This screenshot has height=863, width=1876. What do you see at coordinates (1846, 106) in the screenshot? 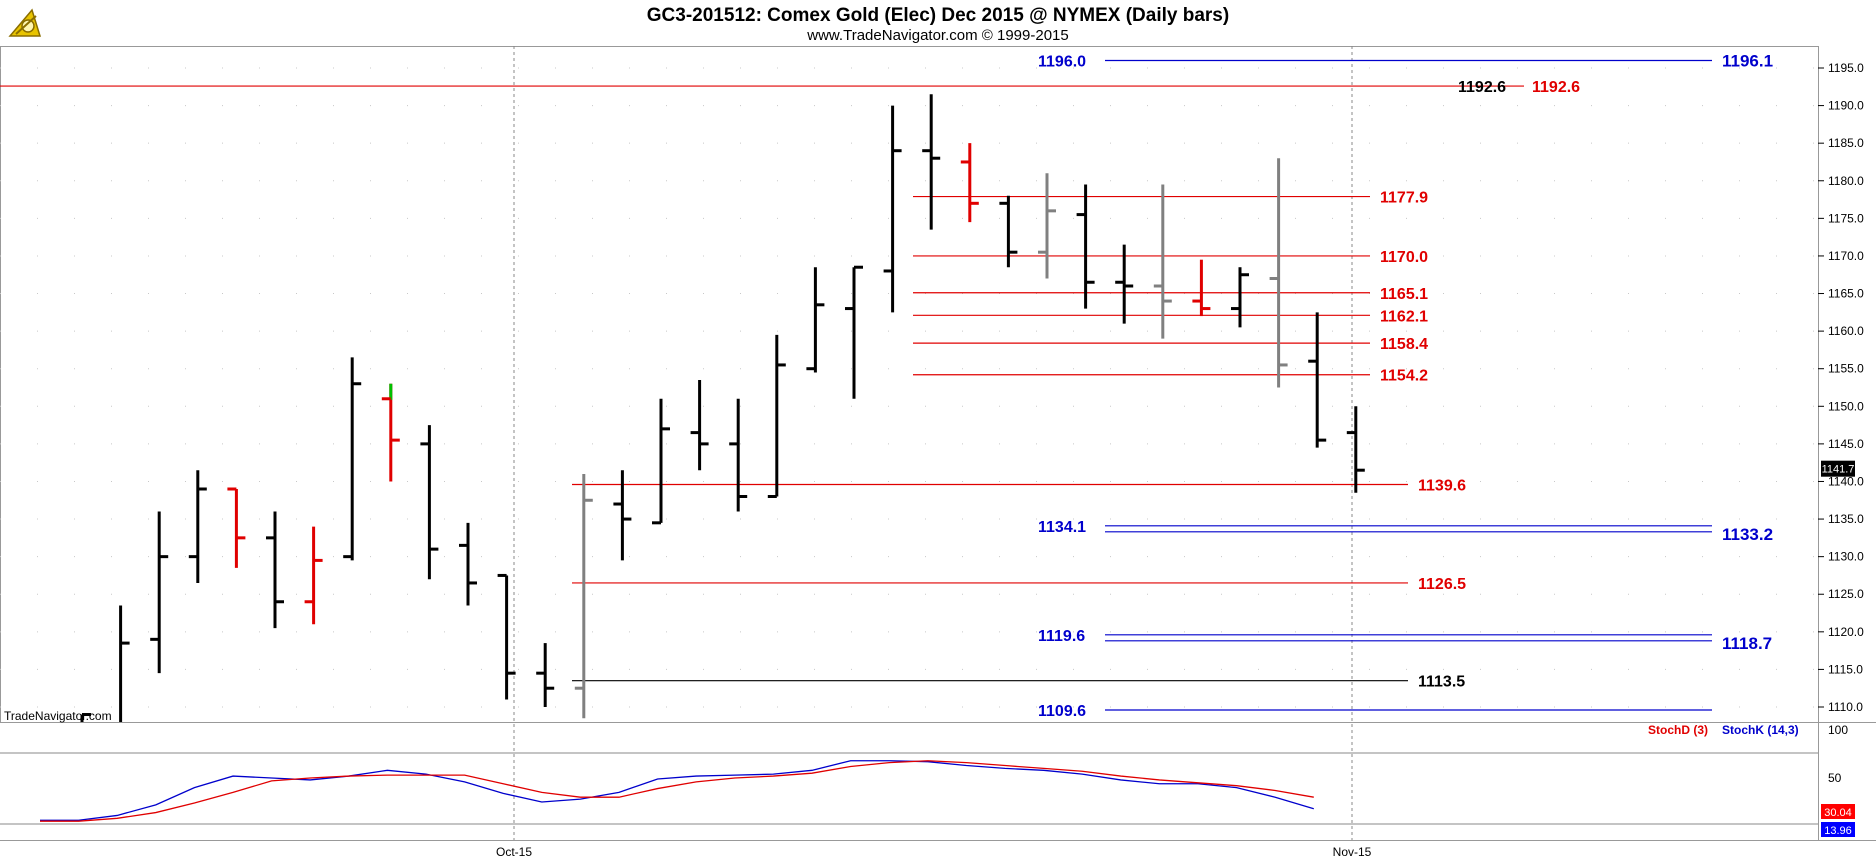
I see `price-tick-label: 1190.0` at bounding box center [1846, 106].